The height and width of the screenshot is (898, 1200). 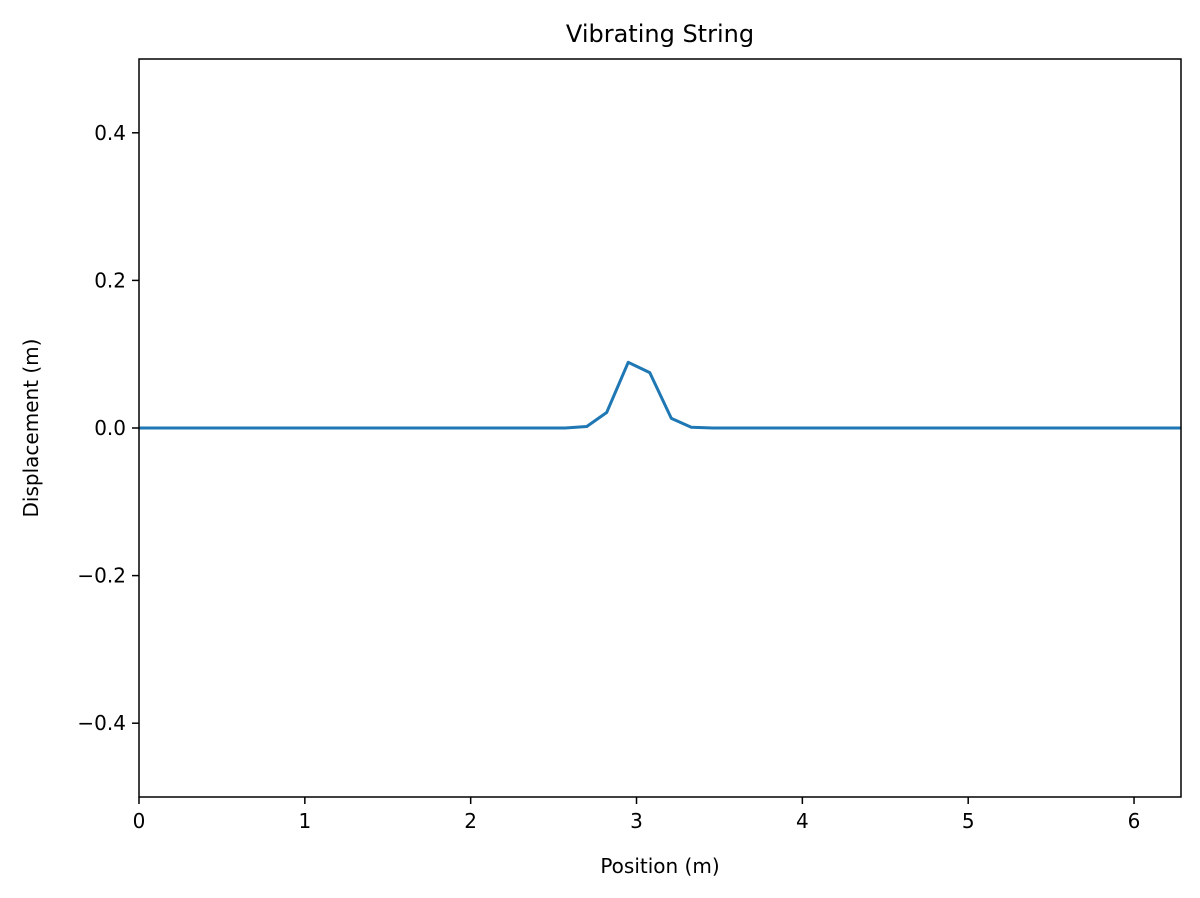 I want to click on y-tick-label: −0.4, so click(x=101, y=723).